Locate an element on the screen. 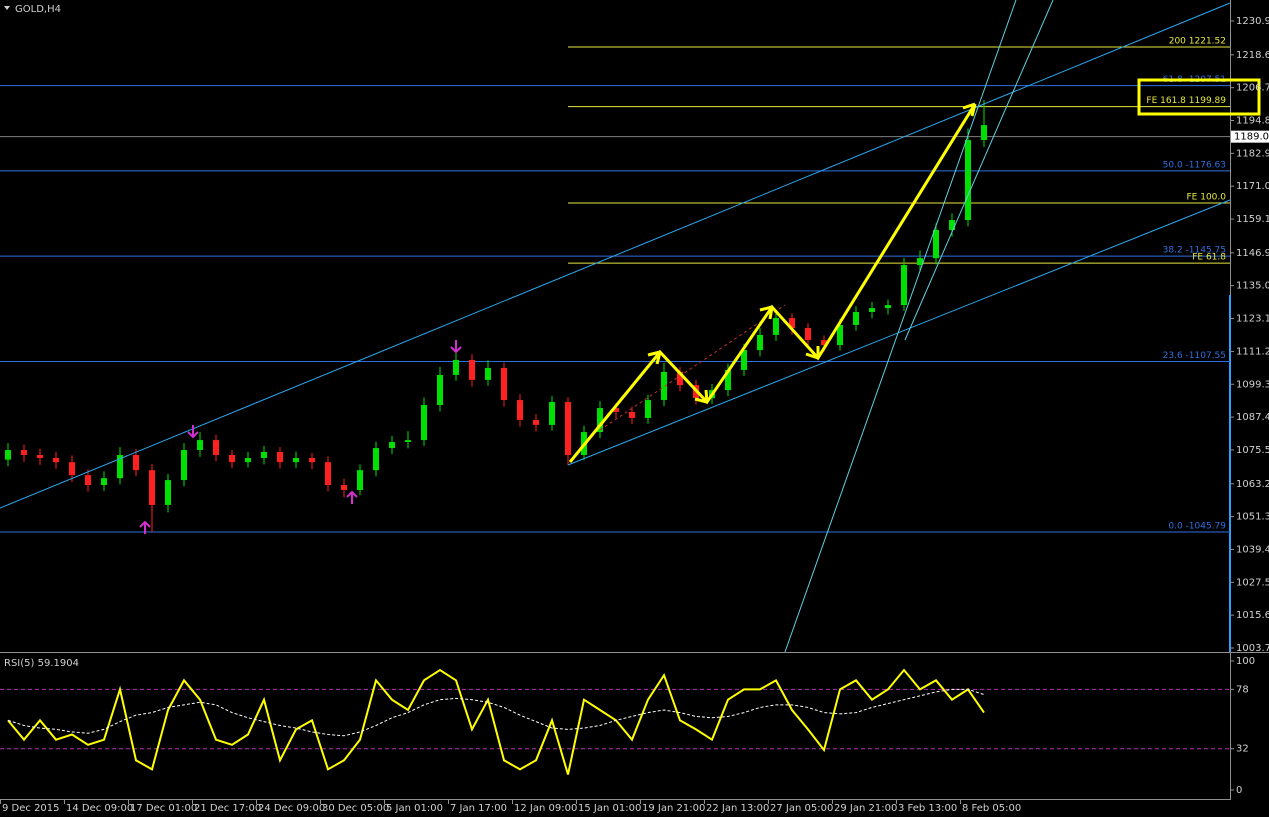 This screenshot has height=817, width=1269. y-tick-label: 32 is located at coordinates (1242, 749).